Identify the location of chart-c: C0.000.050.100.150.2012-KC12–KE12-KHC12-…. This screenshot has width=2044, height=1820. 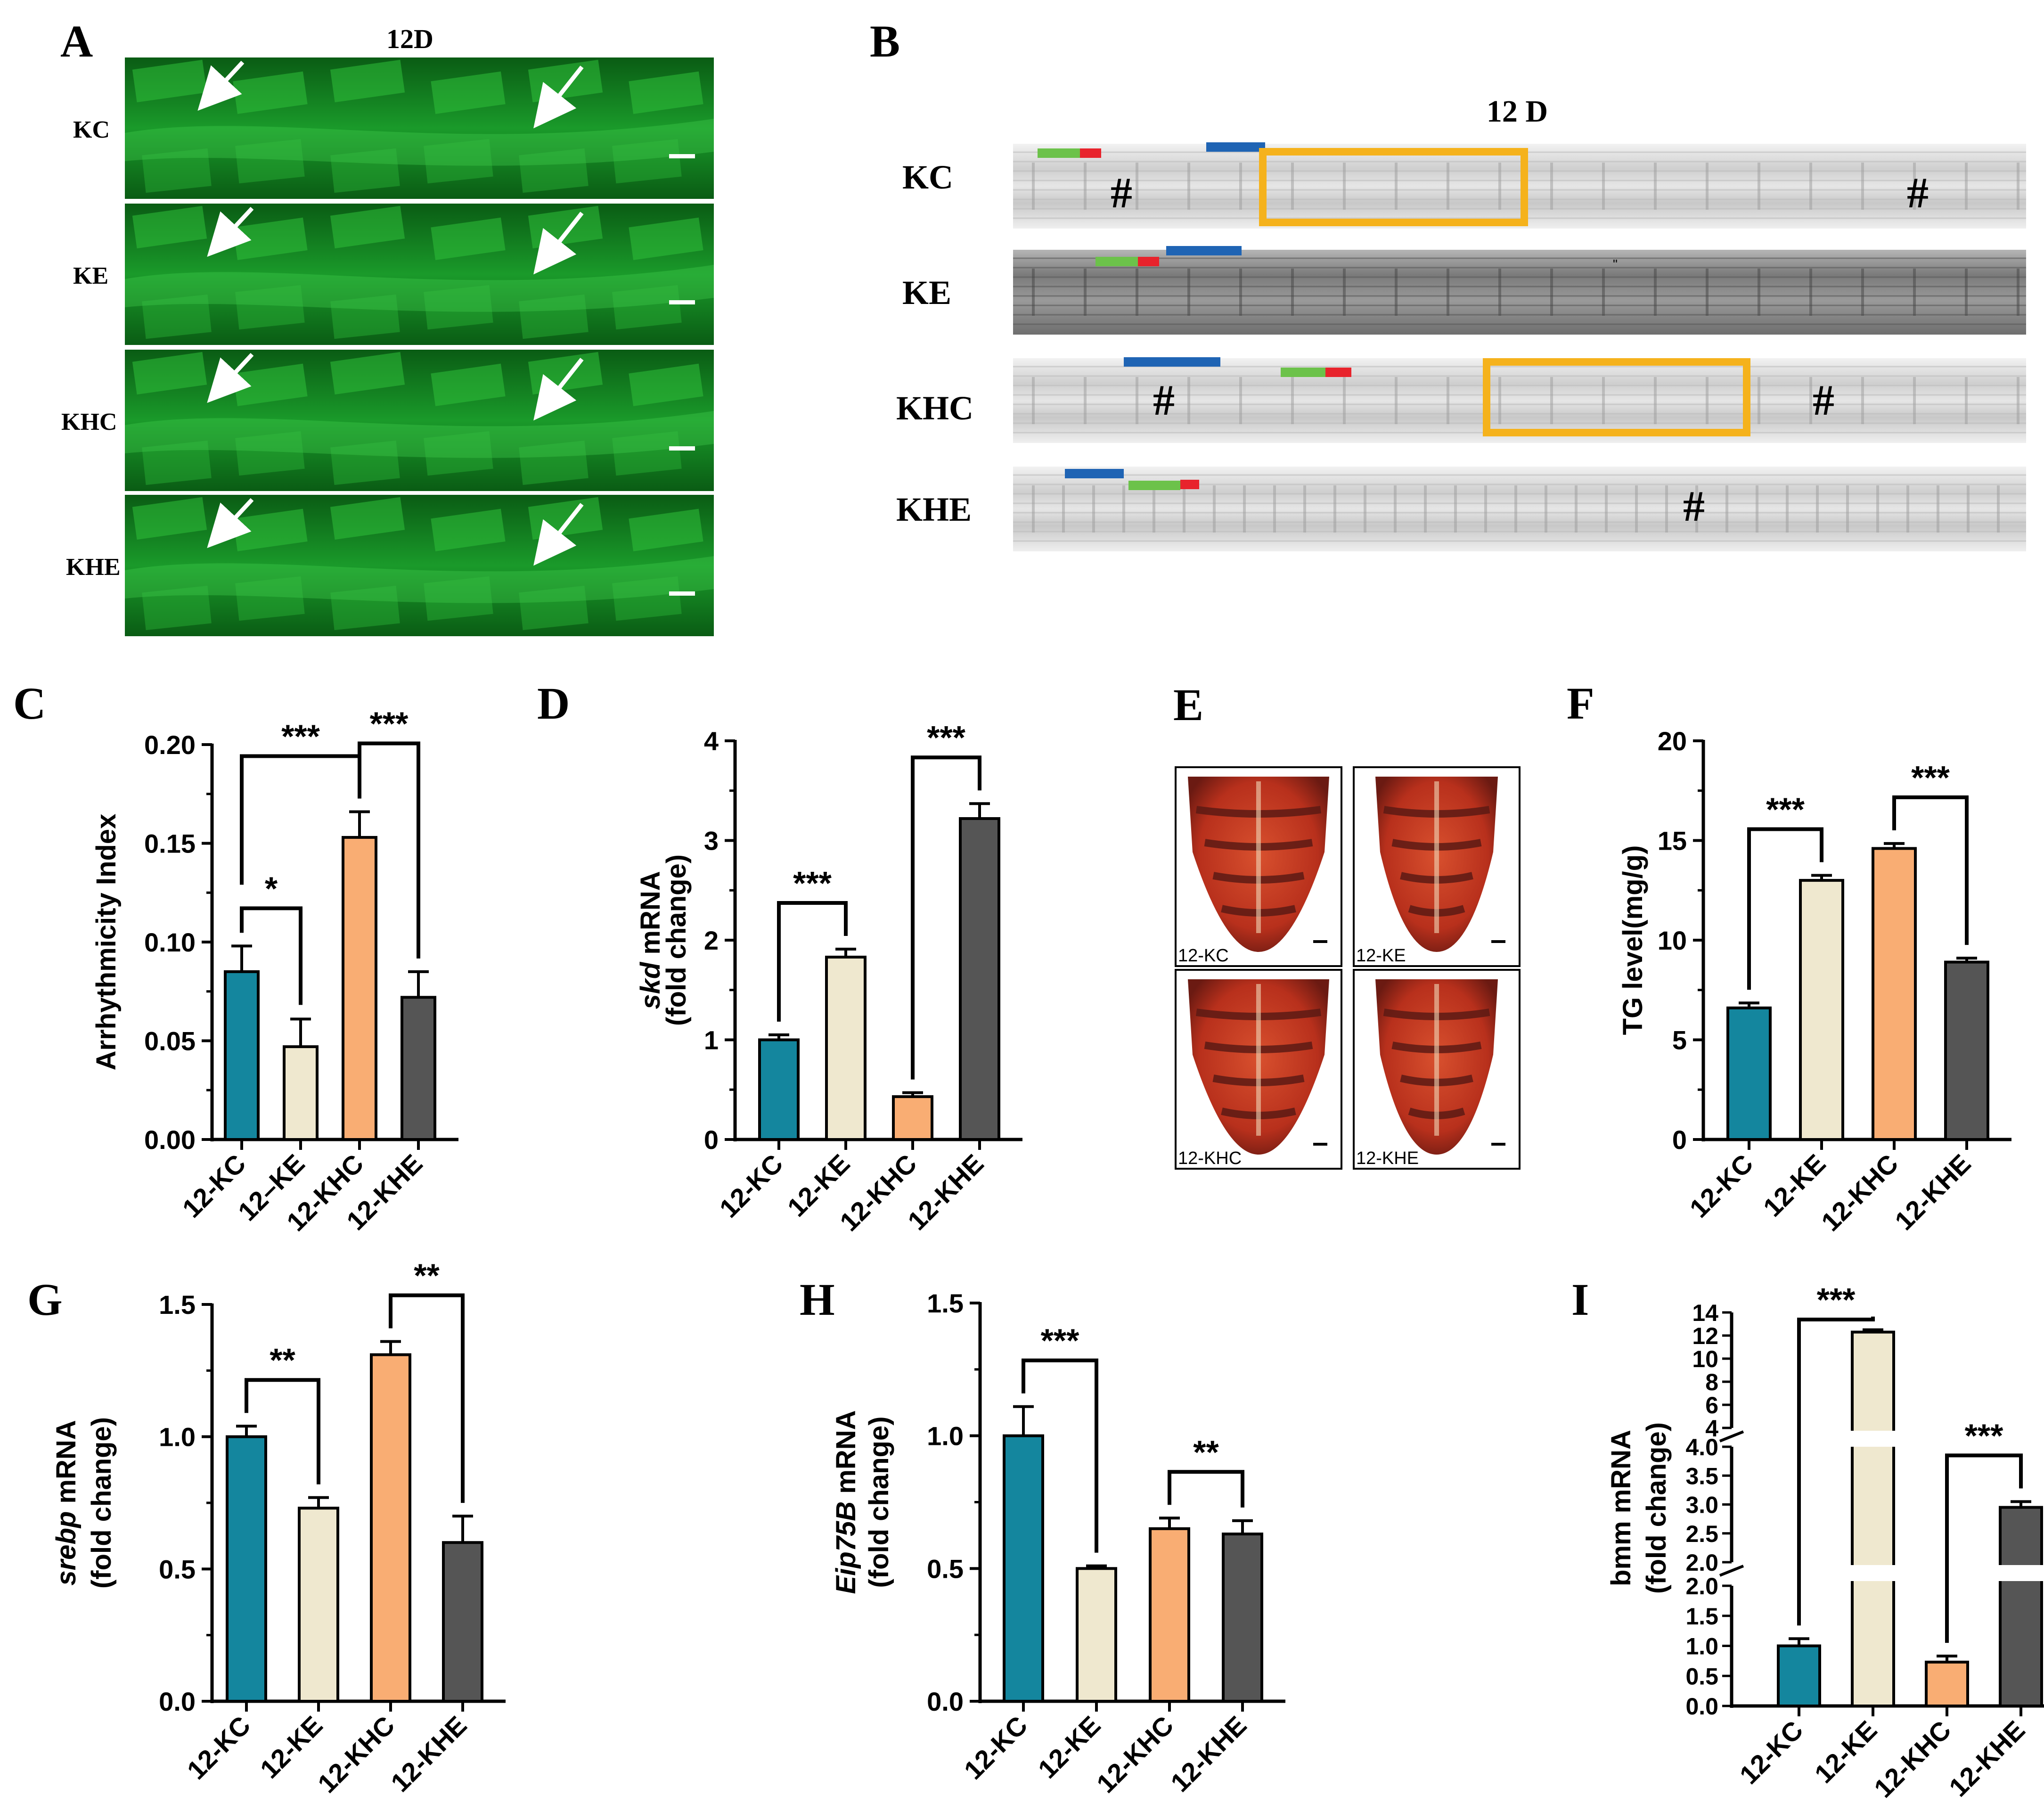
(235, 957).